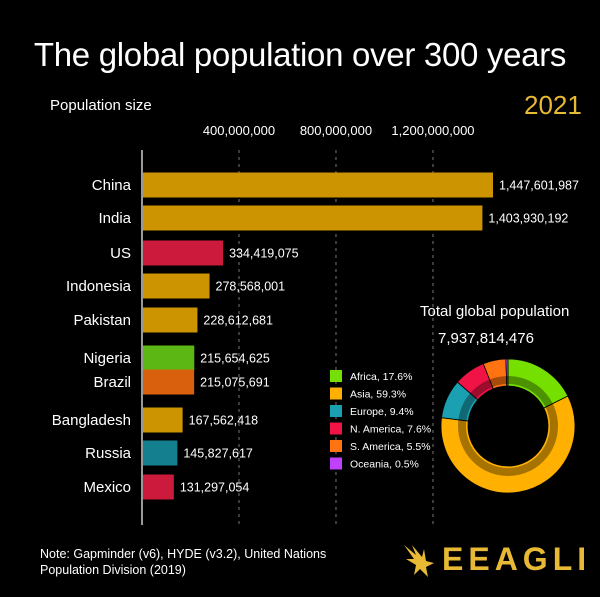 The width and height of the screenshot is (600, 597). What do you see at coordinates (495, 311) in the screenshot?
I see `total-population-label: Total global population` at bounding box center [495, 311].